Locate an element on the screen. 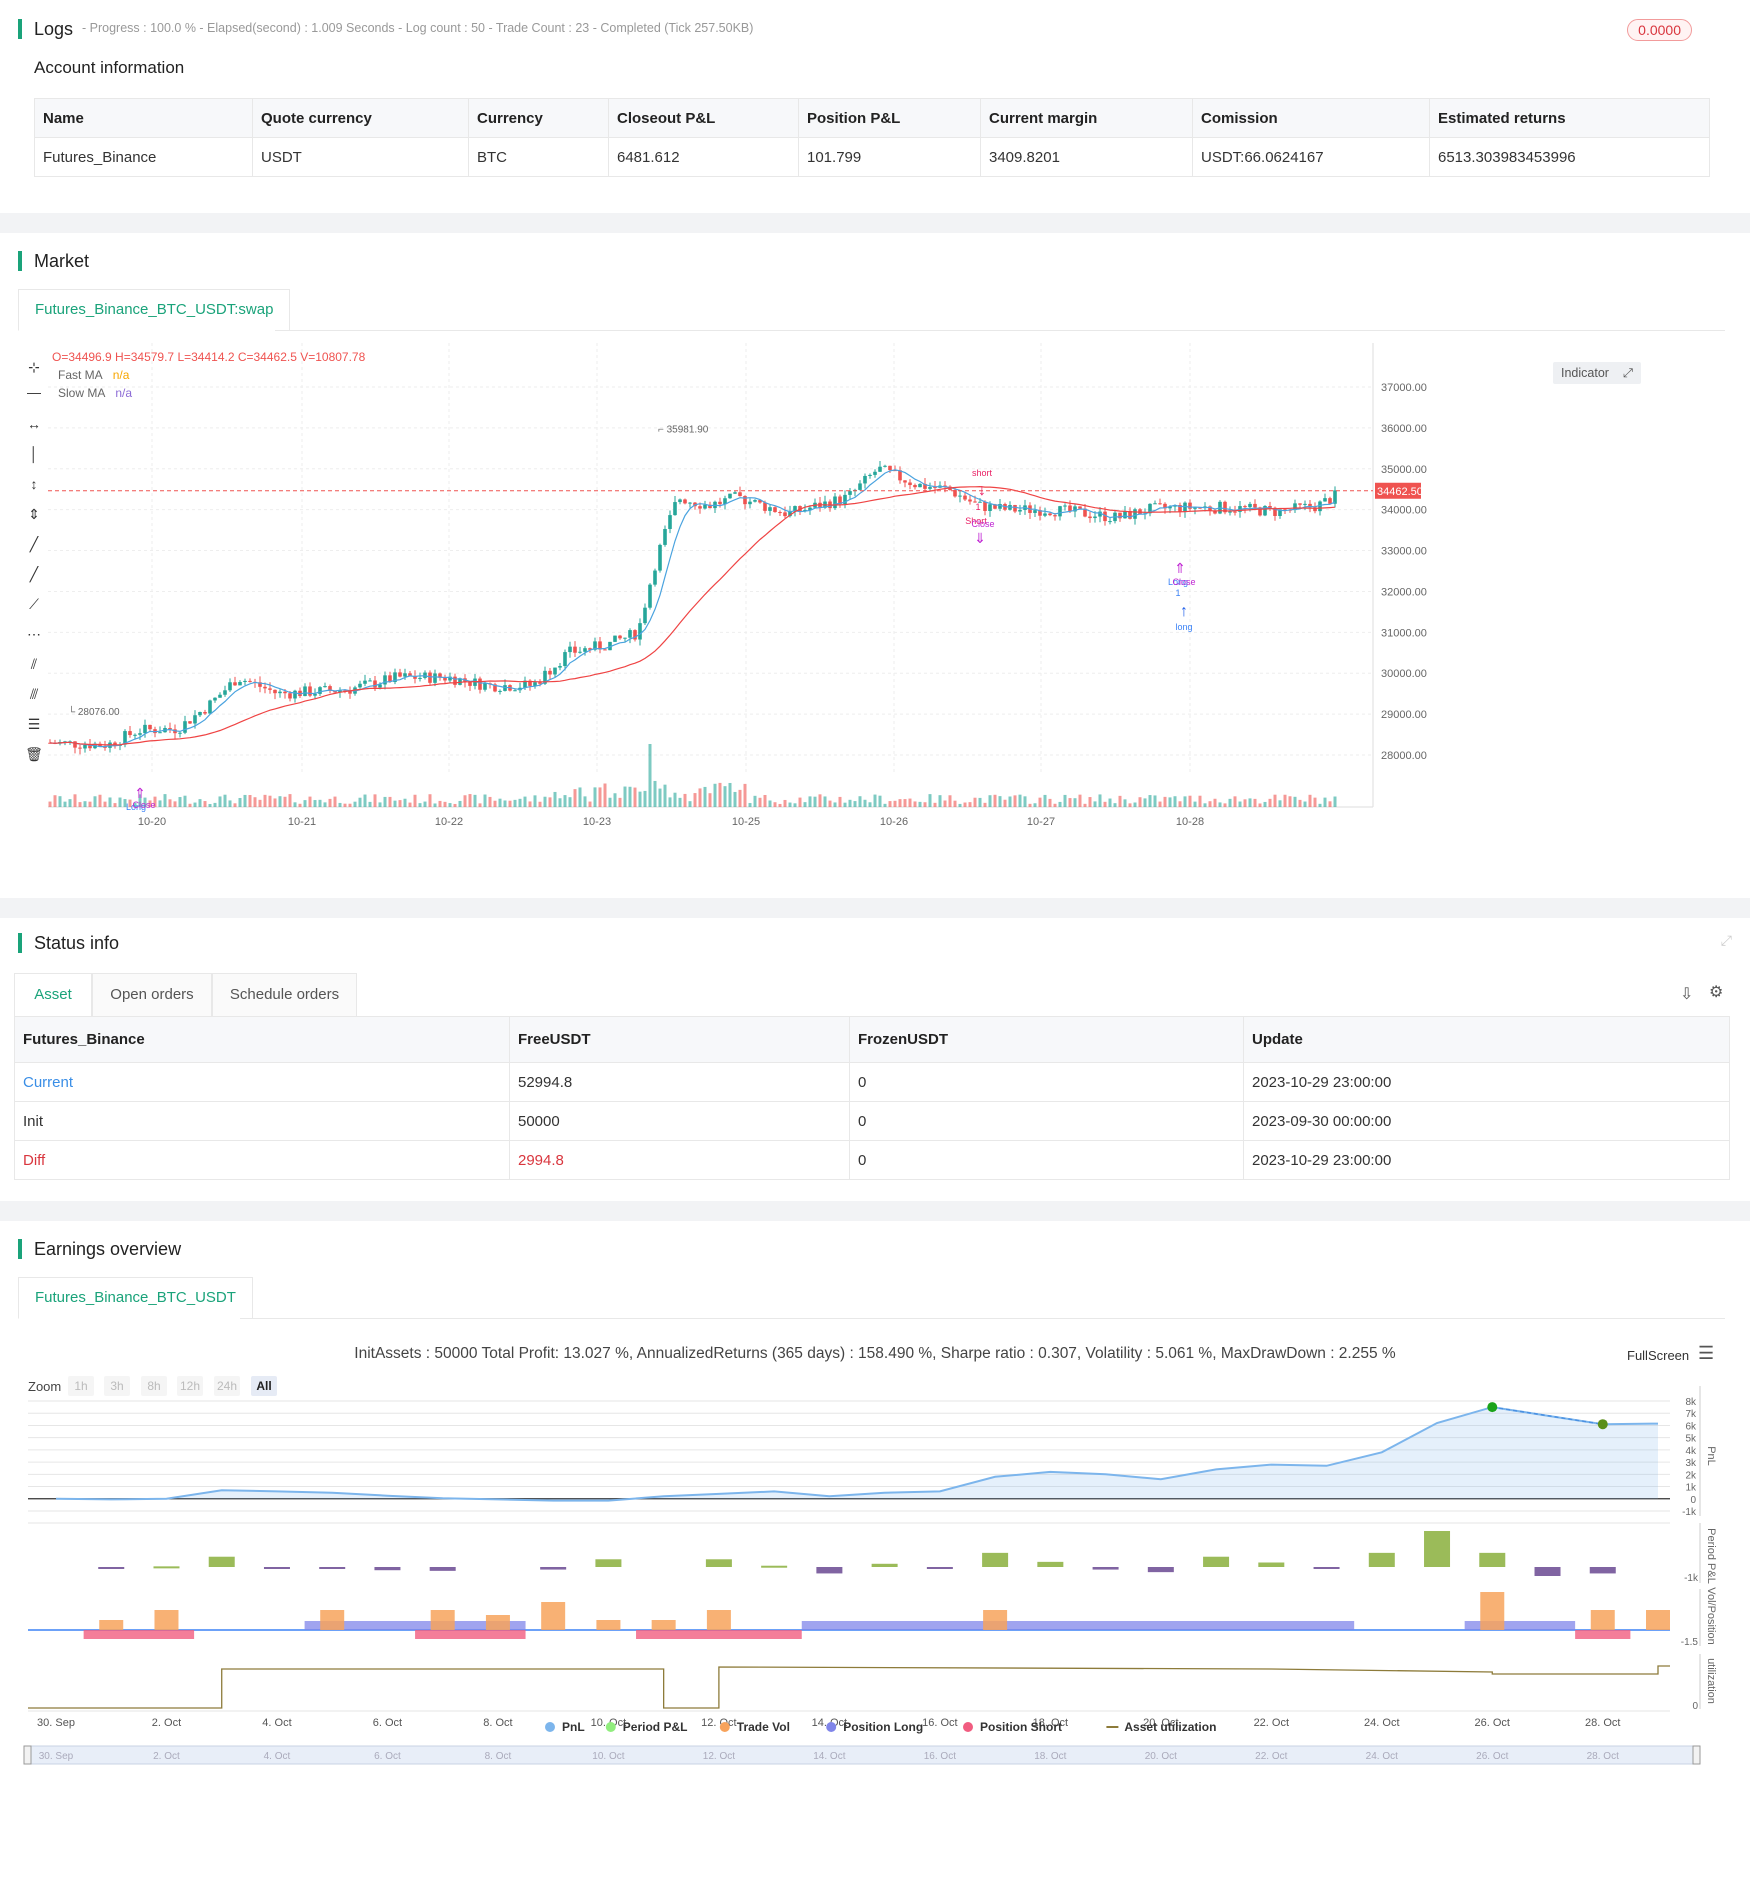  download-icon: ⇩ is located at coordinates (1687, 994).